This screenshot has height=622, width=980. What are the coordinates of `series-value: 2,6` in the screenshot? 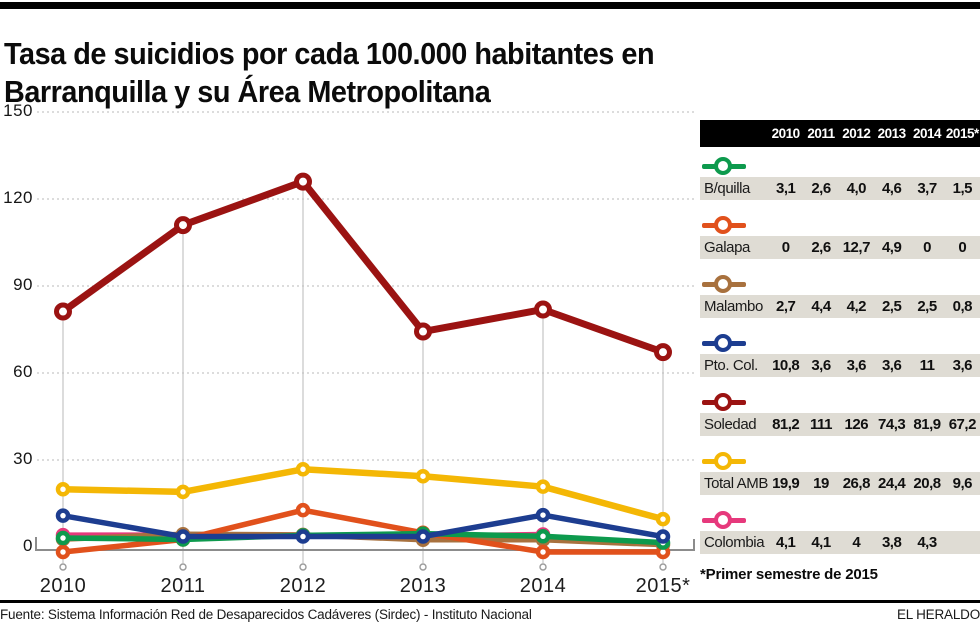 It's located at (821, 188).